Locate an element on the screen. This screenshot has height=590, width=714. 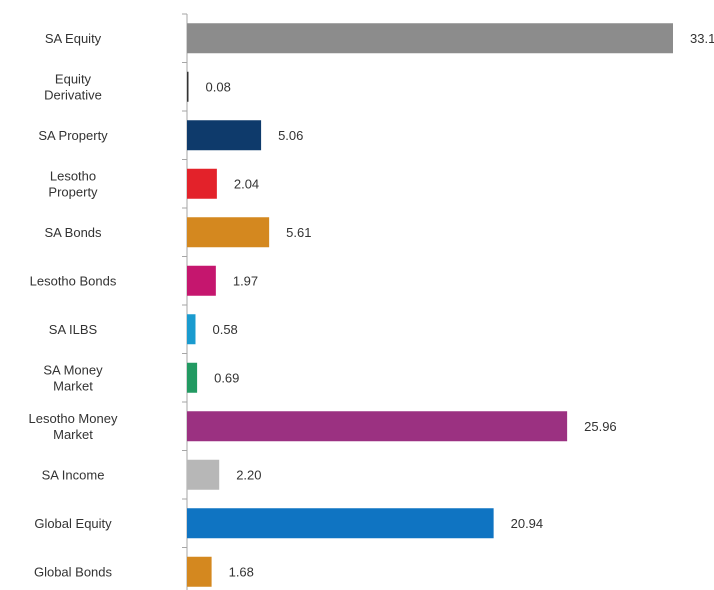
category-label-sa-income: SA Income is located at coordinates (73, 474).